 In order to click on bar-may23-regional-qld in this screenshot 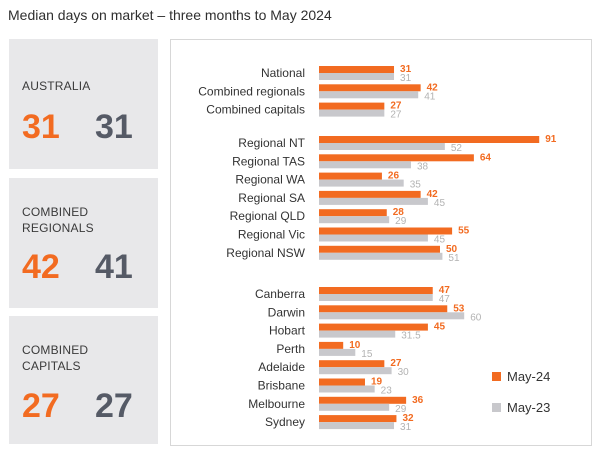, I will do `click(354, 220)`.